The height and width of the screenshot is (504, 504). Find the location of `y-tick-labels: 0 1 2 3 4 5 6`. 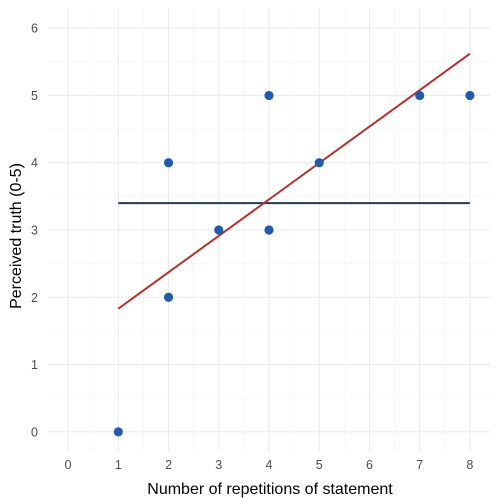

y-tick-labels: 0 1 2 3 4 5 6 is located at coordinates (34, 231).